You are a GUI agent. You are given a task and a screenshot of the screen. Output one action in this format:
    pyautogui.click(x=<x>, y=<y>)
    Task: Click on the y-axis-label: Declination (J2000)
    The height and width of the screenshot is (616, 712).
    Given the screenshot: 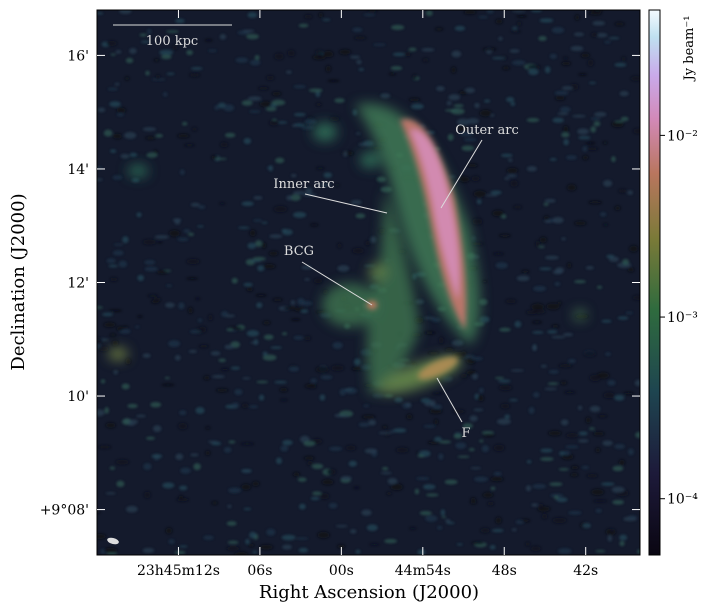 What is the action you would take?
    pyautogui.click(x=18, y=281)
    